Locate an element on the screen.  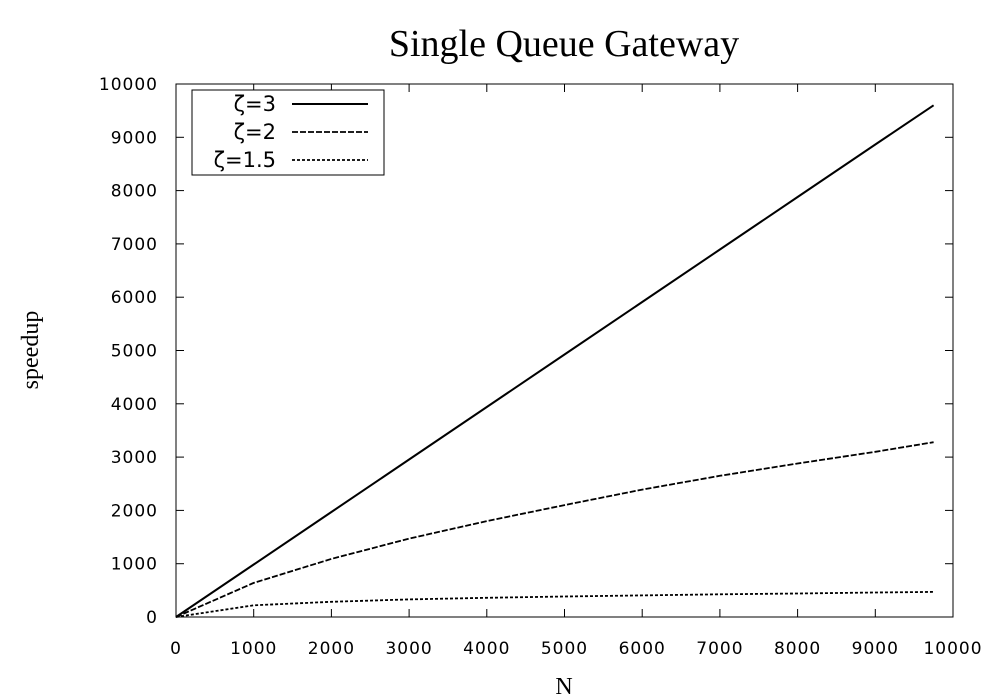
legend-label: ζ=3 is located at coordinates (255, 104).